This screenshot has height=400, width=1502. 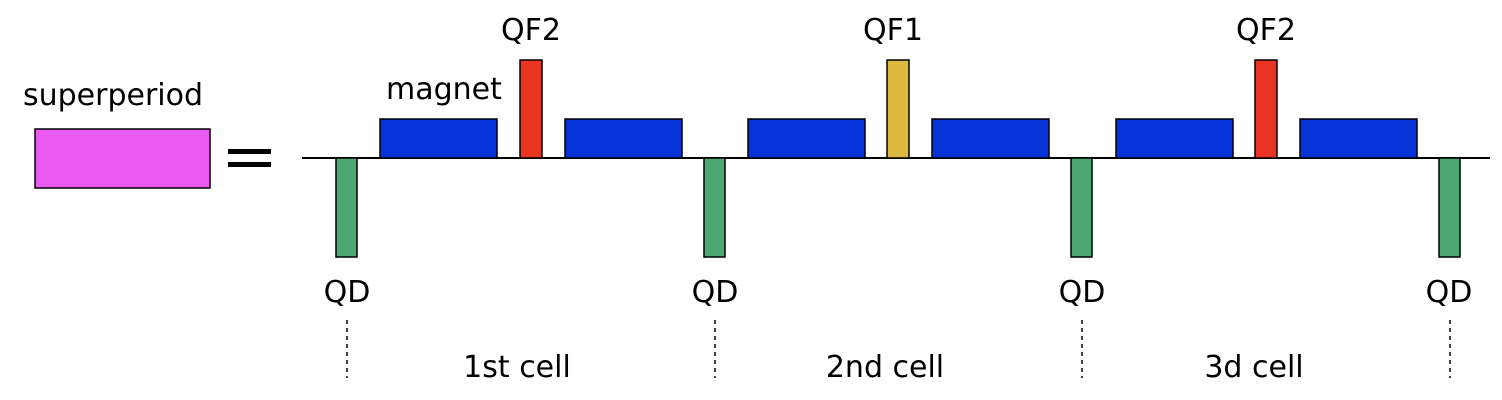 I want to click on cell-label: 2nd cell, so click(x=885, y=367).